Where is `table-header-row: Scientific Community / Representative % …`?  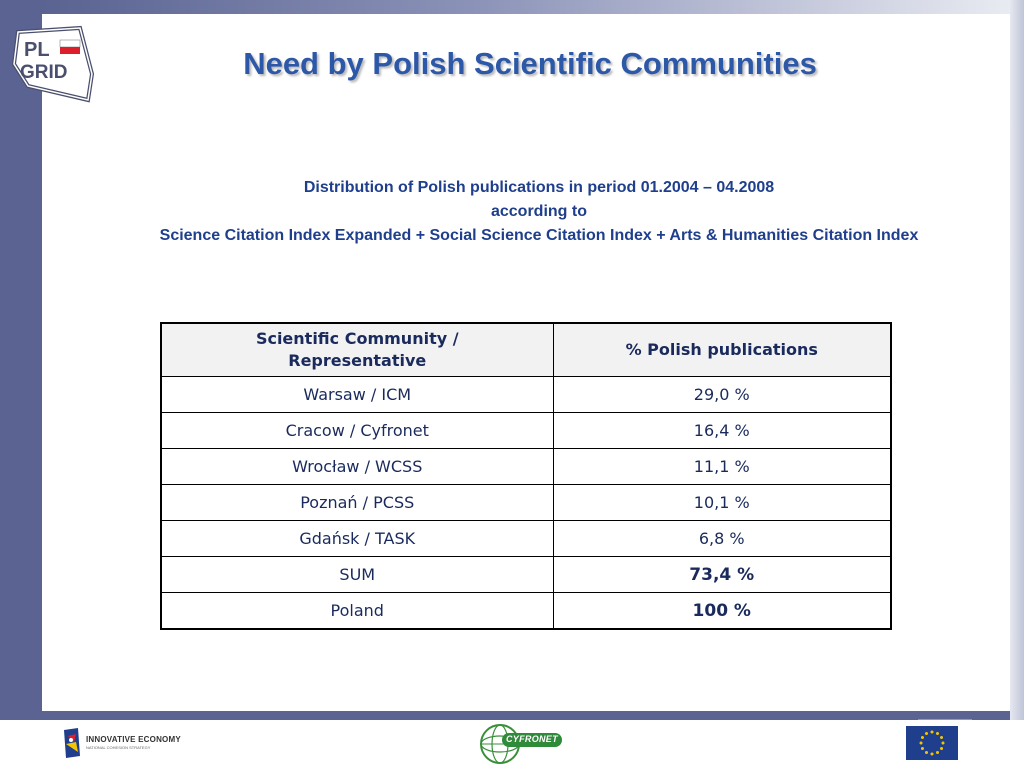 table-header-row: Scientific Community / Representative % … is located at coordinates (526, 349).